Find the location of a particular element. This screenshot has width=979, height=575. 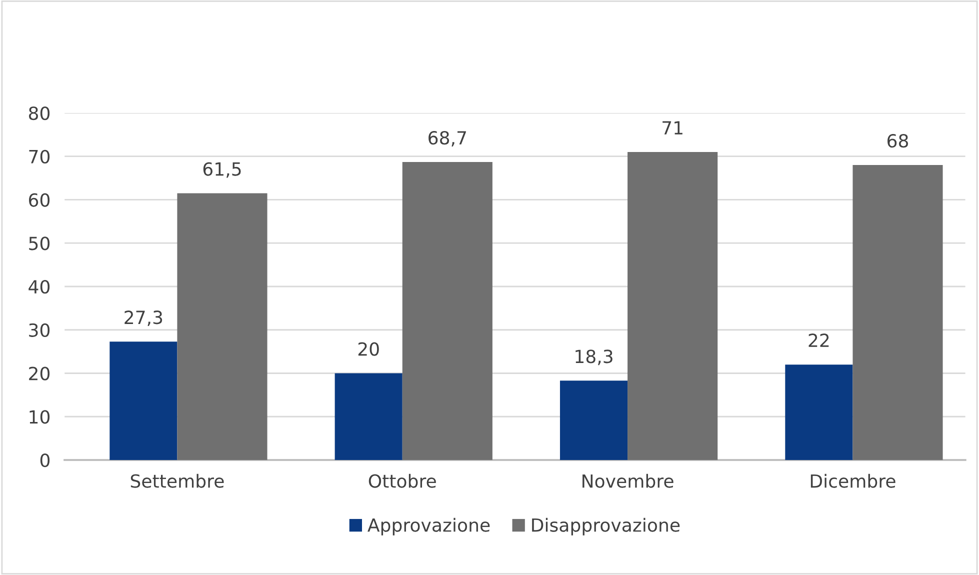

data-label: 71 is located at coordinates (672, 127).